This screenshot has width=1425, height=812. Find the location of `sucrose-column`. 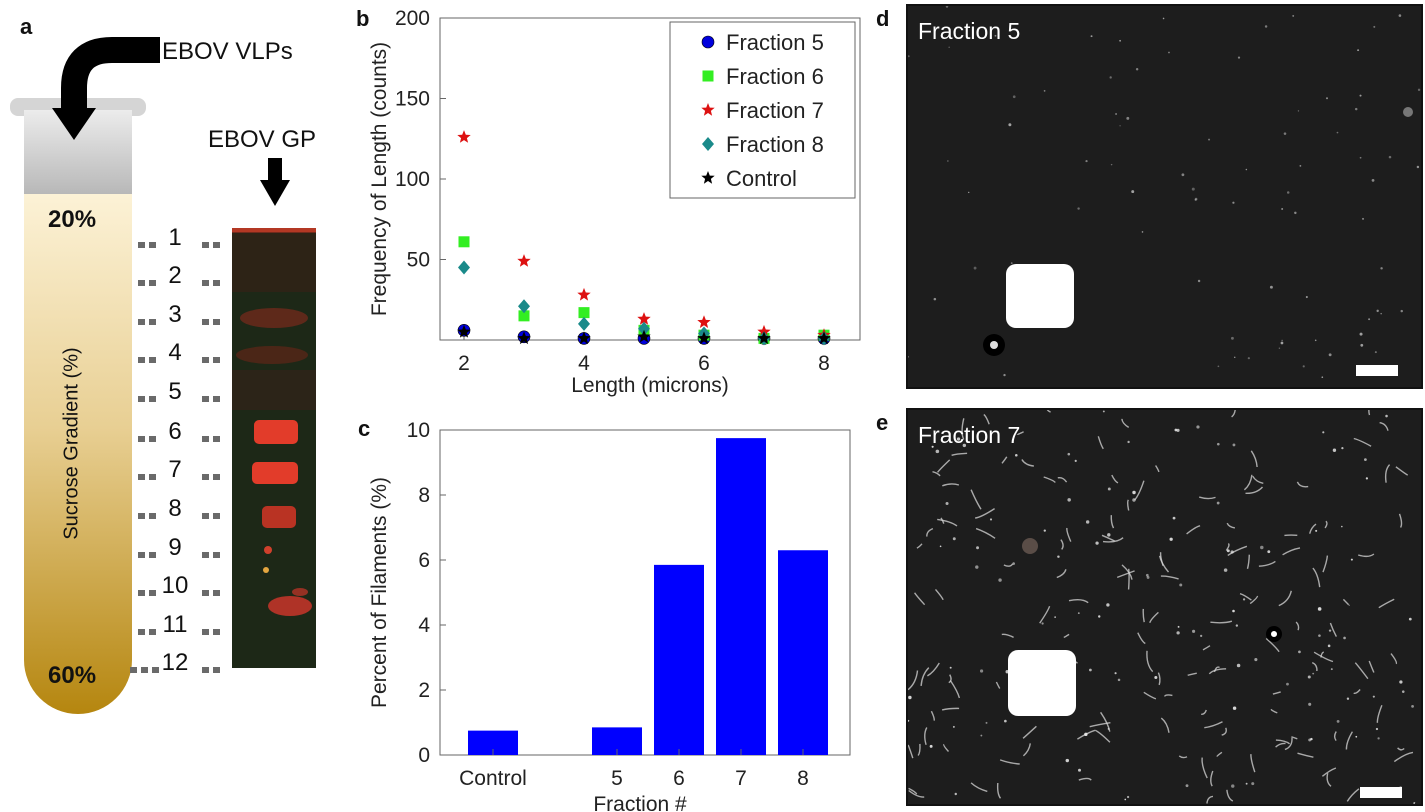

sucrose-column is located at coordinates (78, 454).